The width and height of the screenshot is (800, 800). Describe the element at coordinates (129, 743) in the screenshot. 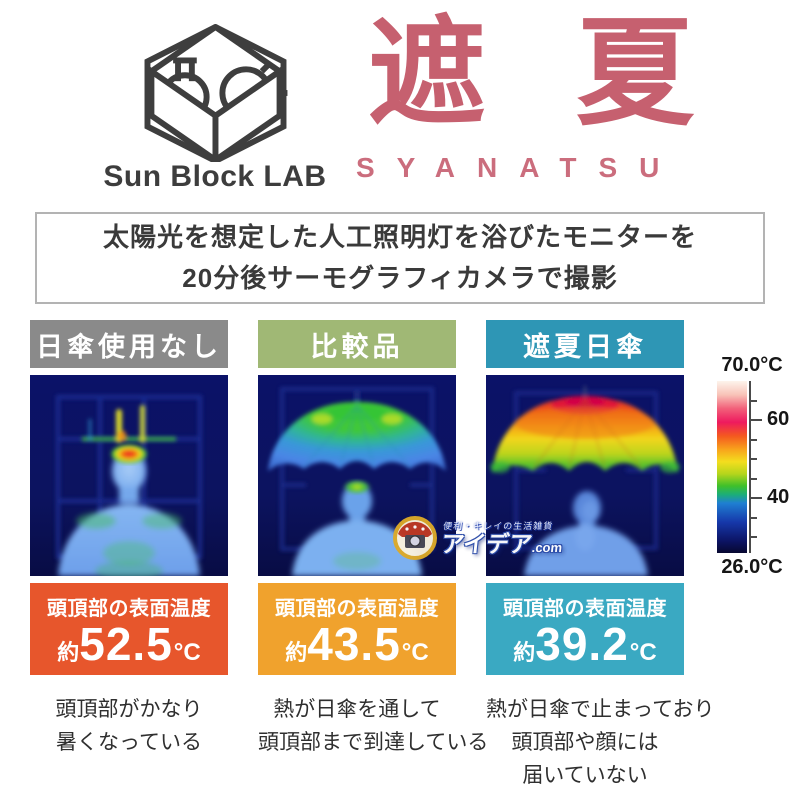

I see `description-line: 暑くなっている` at that location.